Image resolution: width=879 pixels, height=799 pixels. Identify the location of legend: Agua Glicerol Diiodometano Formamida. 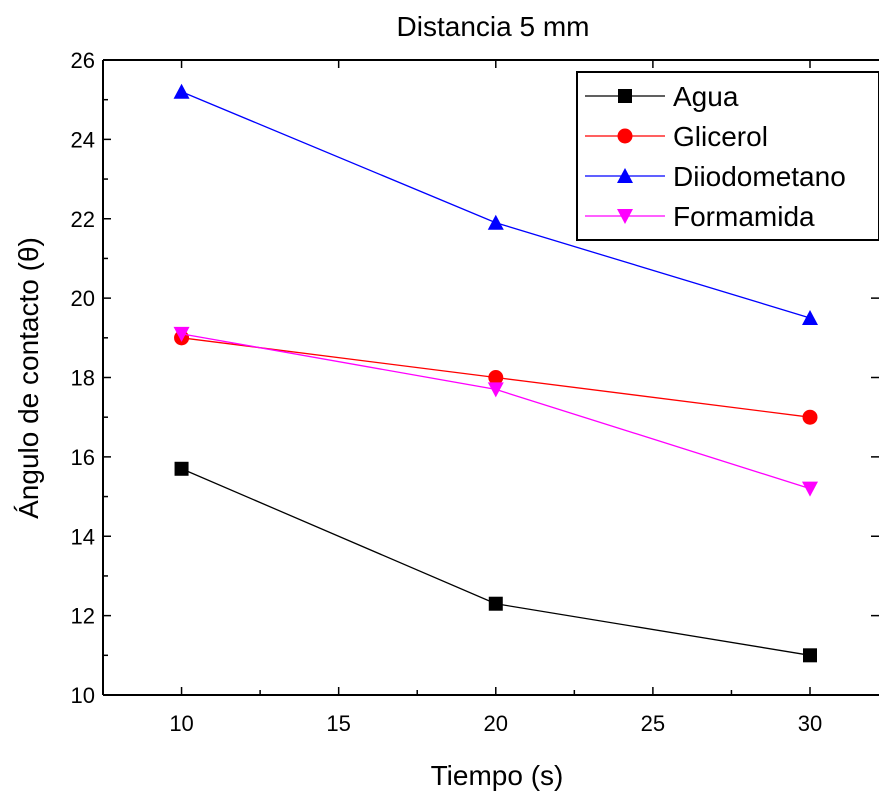
(727, 156).